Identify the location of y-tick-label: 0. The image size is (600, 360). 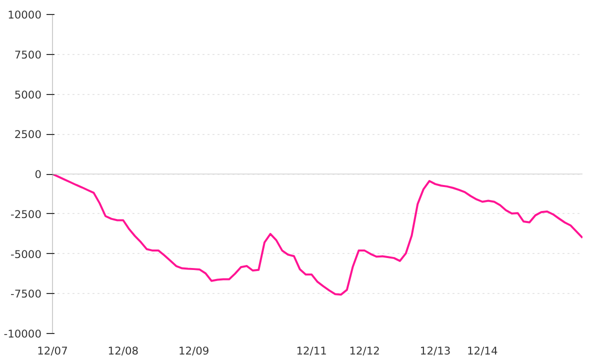
(38, 174).